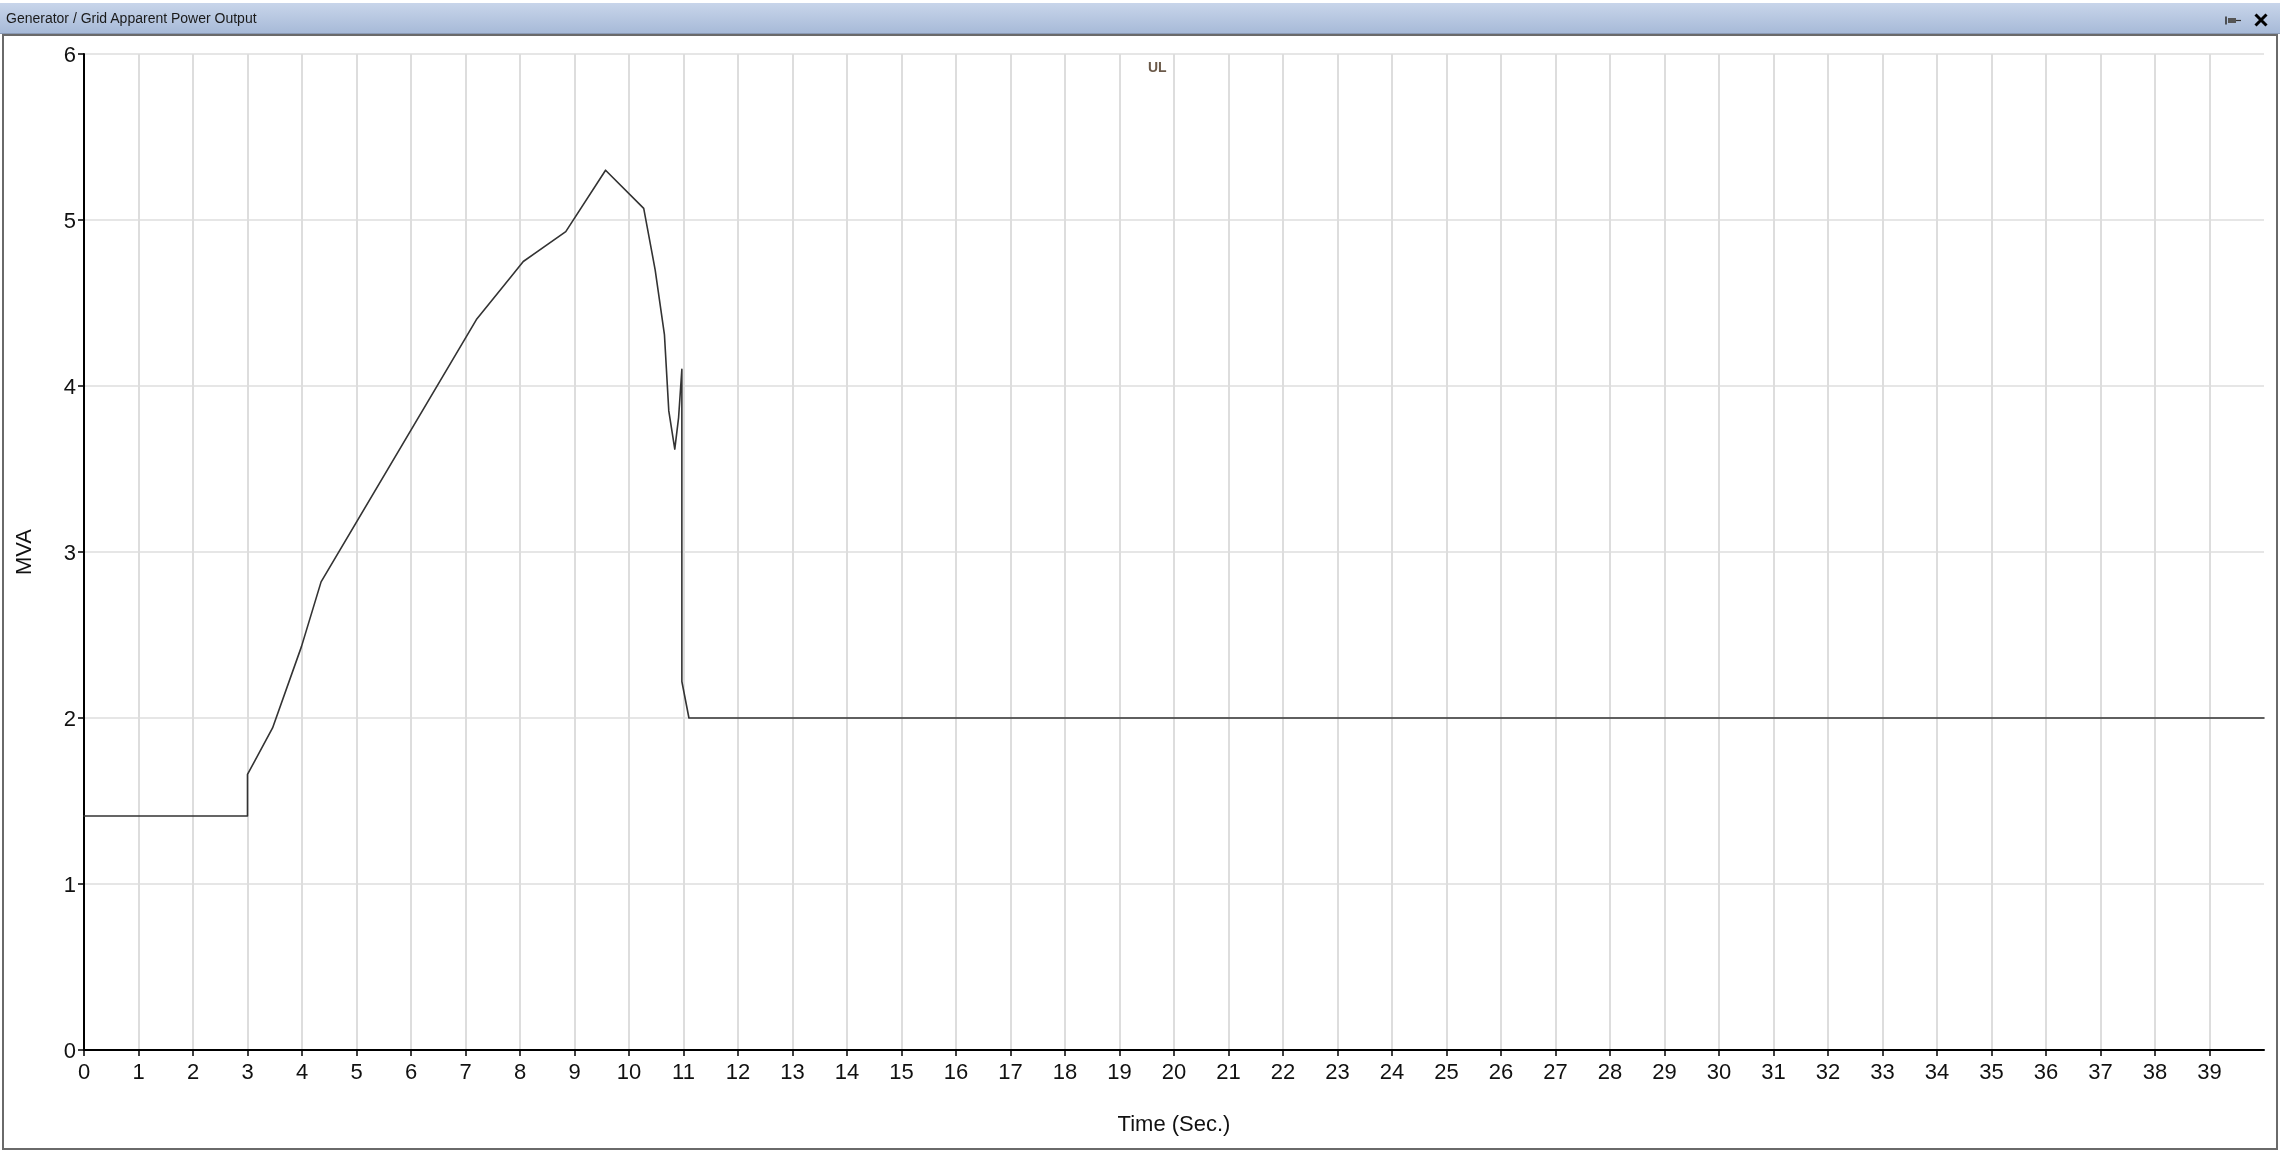 Image resolution: width=2280 pixels, height=1150 pixels. I want to click on x-tick-label: 25, so click(1446, 1071).